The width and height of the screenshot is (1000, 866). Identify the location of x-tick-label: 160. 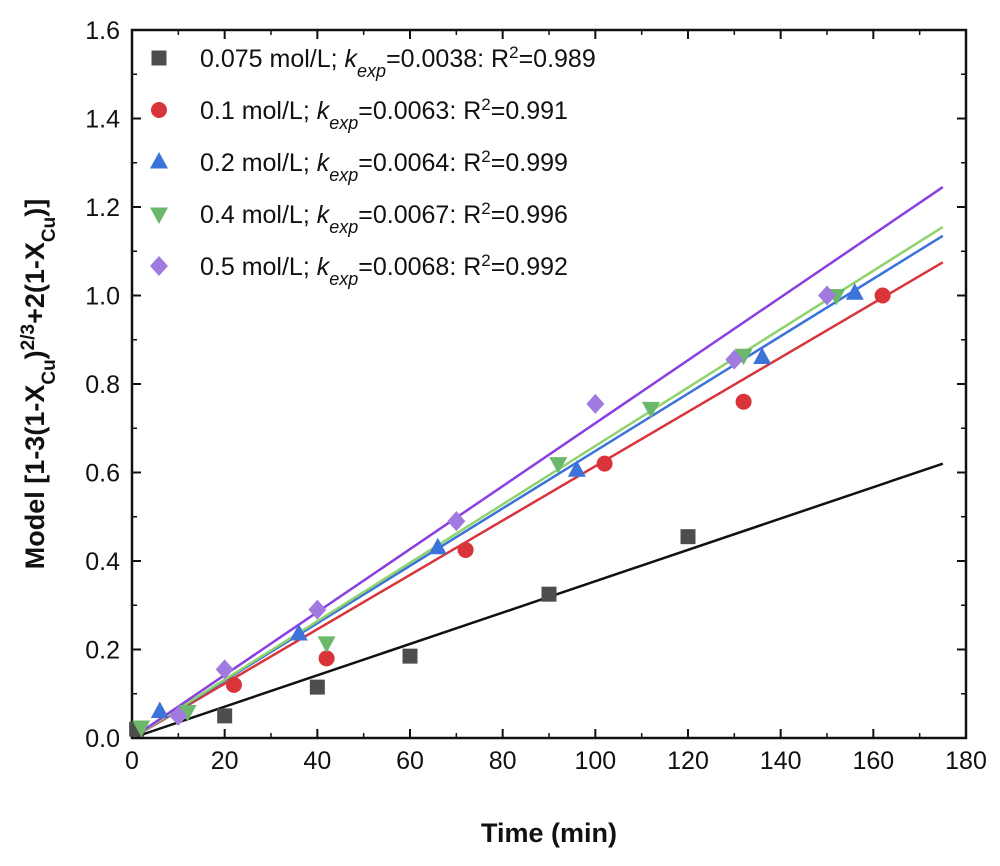
(873, 761).